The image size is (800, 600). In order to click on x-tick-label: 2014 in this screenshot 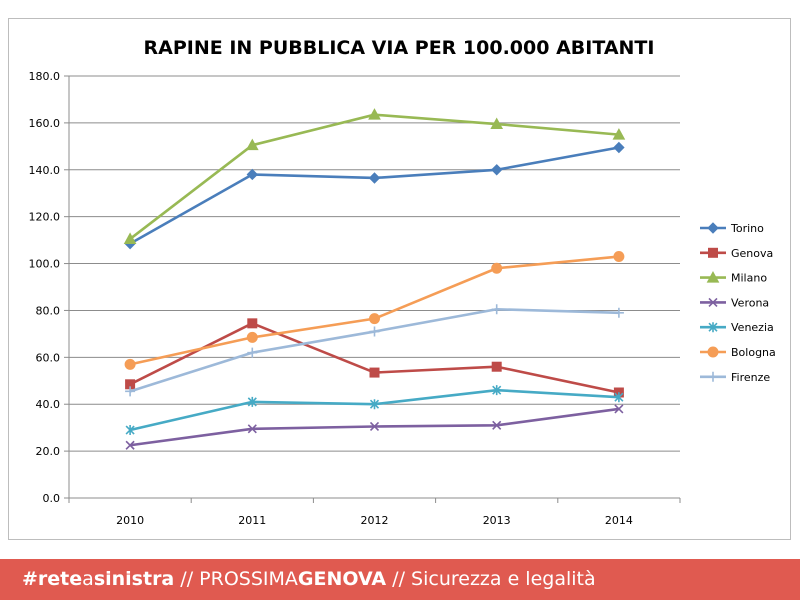, I will do `click(619, 520)`.